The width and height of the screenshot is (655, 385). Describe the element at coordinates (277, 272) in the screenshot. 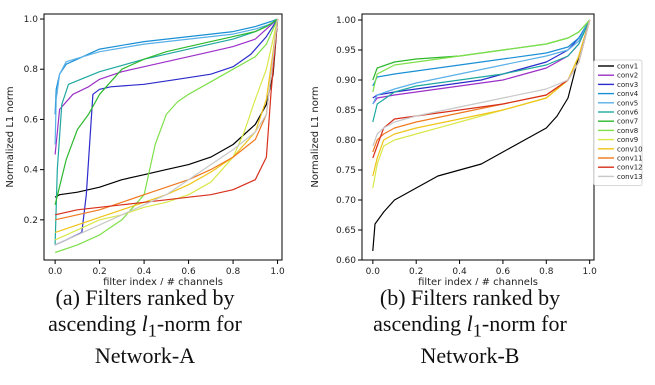

I see `x-tick-label-a: 1.0` at that location.